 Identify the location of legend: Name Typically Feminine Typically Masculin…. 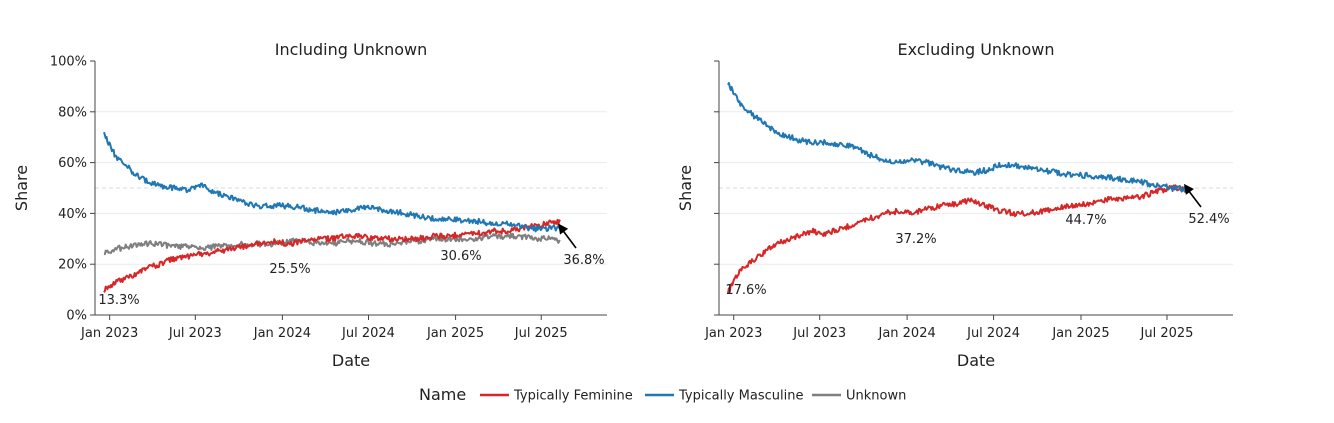
(662, 394).